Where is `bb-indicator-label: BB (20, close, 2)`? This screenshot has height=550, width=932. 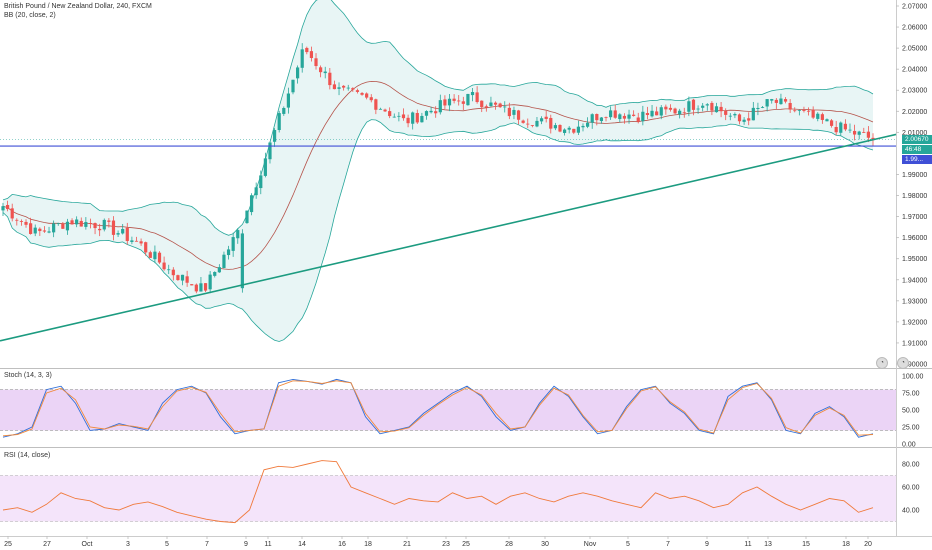 bb-indicator-label: BB (20, close, 2) is located at coordinates (30, 15).